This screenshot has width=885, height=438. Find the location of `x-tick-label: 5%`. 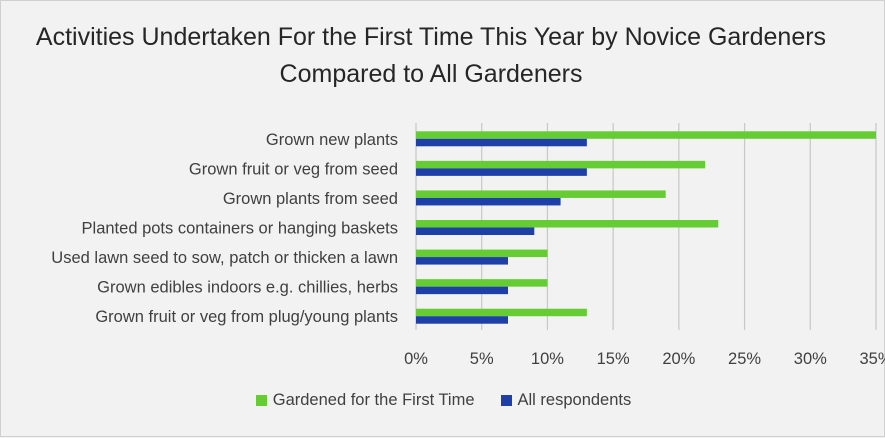

x-tick-label: 5% is located at coordinates (482, 359).